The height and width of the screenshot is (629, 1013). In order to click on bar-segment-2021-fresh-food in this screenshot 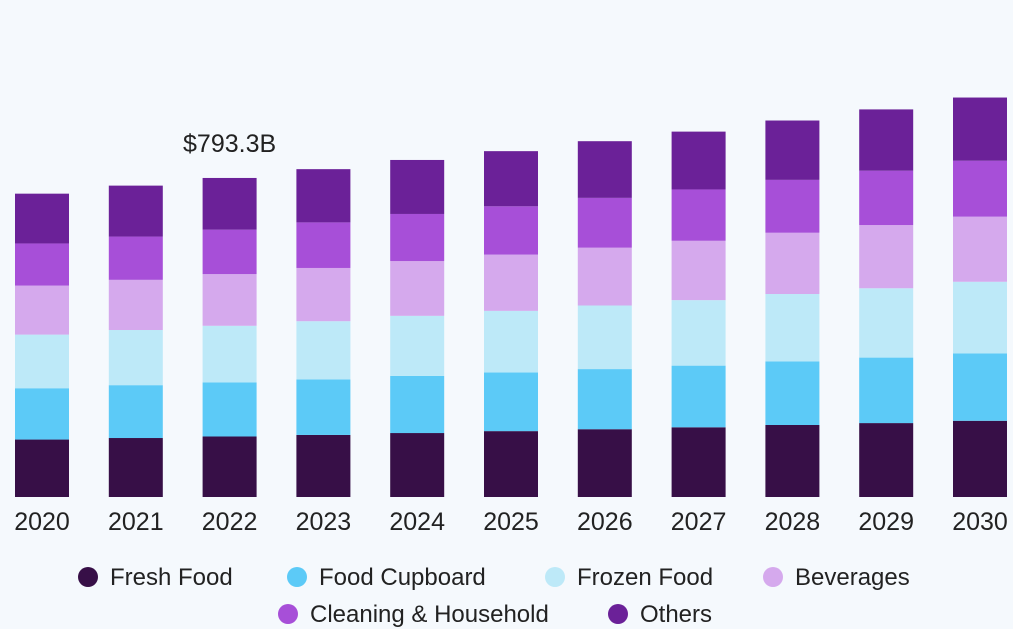, I will do `click(135, 467)`.